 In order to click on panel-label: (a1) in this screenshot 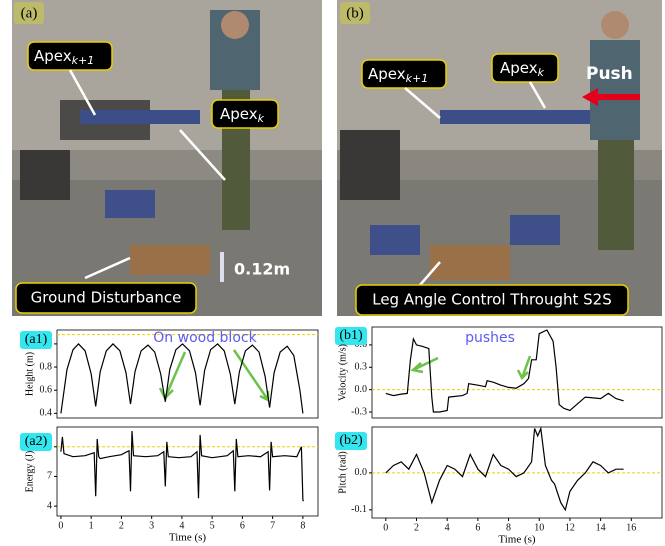, I will do `click(36, 339)`.